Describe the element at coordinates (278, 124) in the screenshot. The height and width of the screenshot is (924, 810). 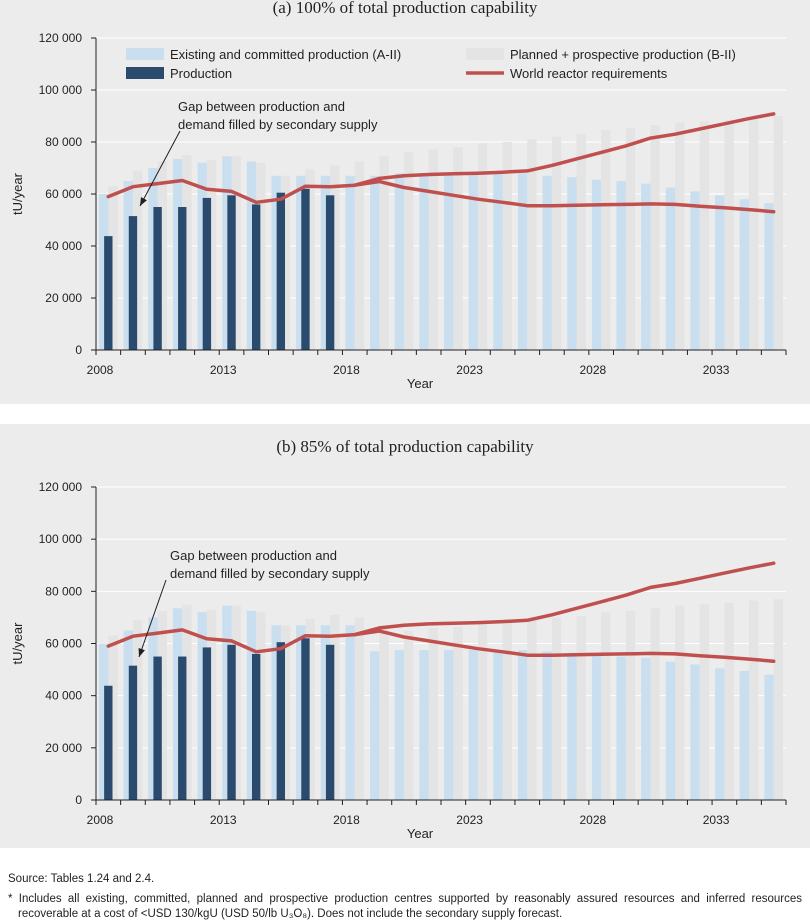
I see `annotation-text: demand filled by secondary supply` at that location.